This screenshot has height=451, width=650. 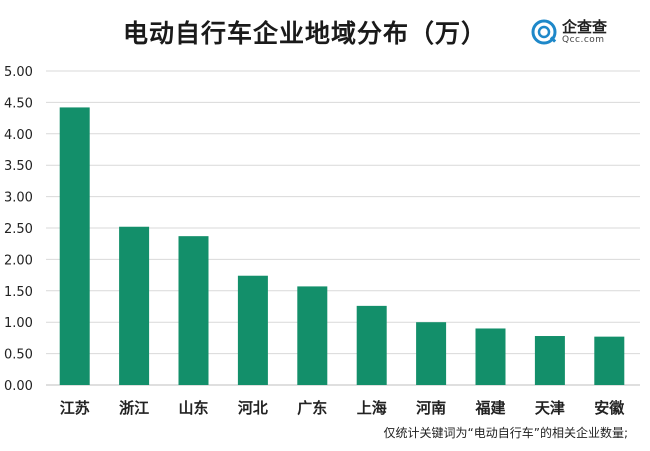 I want to click on bar-江苏, so click(x=74, y=246).